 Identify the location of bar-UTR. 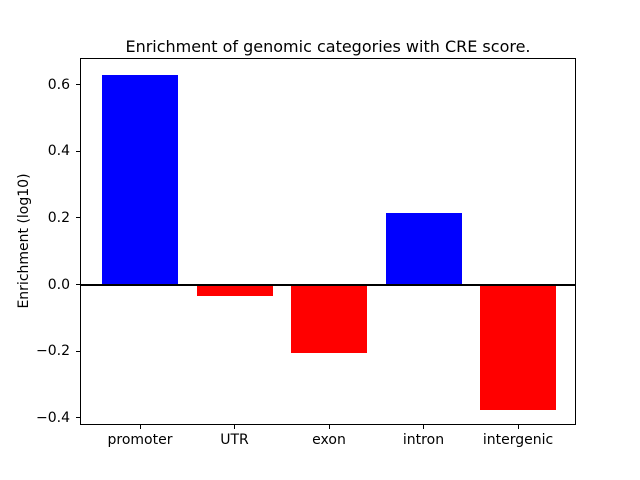
(234, 290).